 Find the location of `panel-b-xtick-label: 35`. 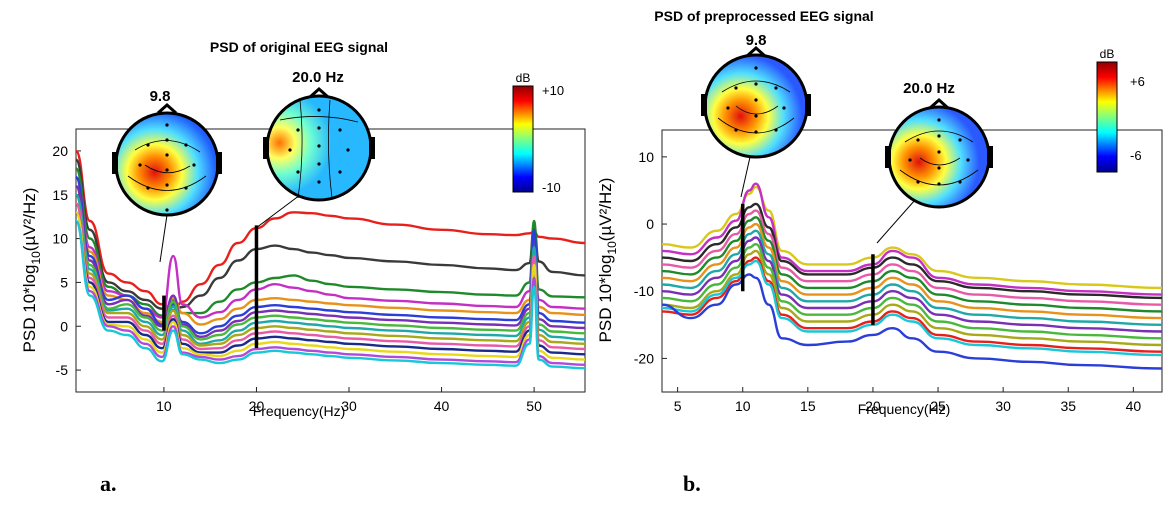

panel-b-xtick-label: 35 is located at coordinates (1068, 406).